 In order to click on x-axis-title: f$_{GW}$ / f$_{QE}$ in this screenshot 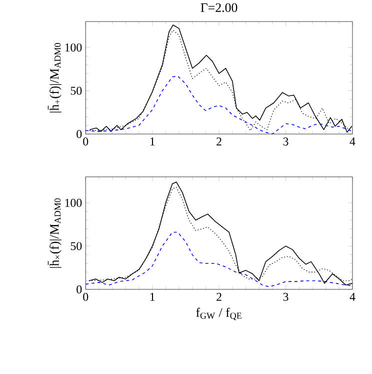, I will do `click(219, 314)`.